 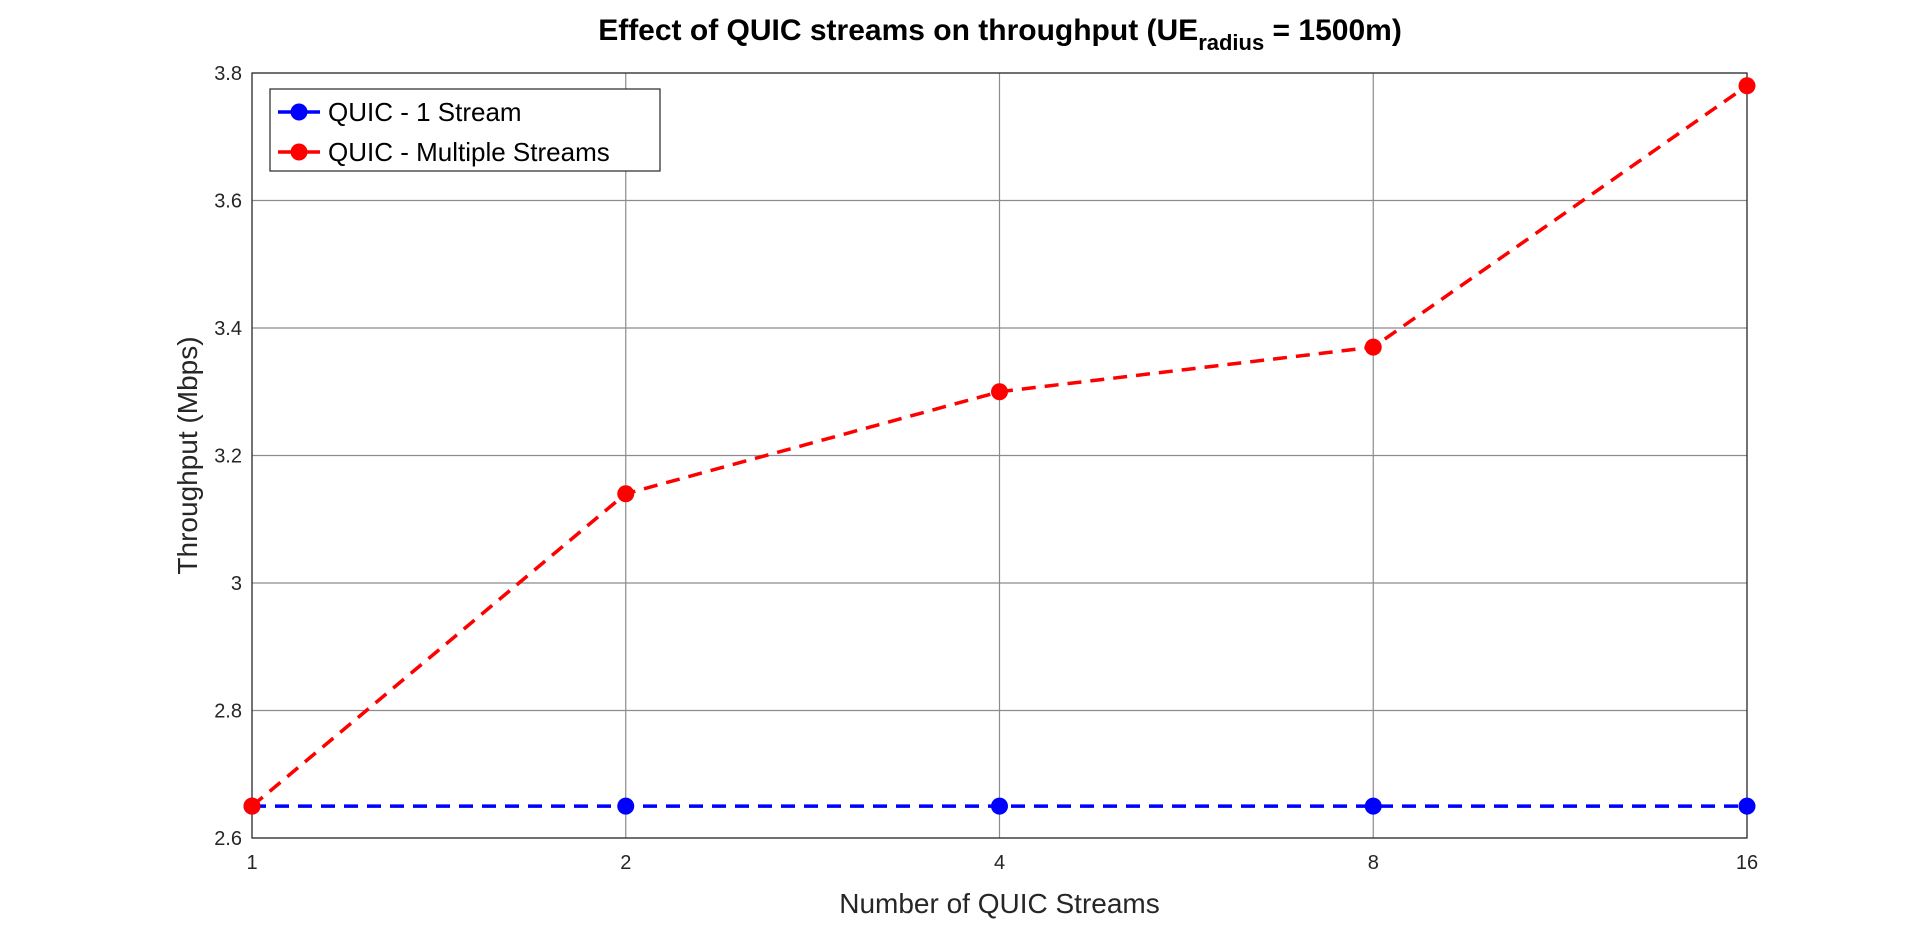 I want to click on x-tick-label: 8, so click(x=1373, y=863).